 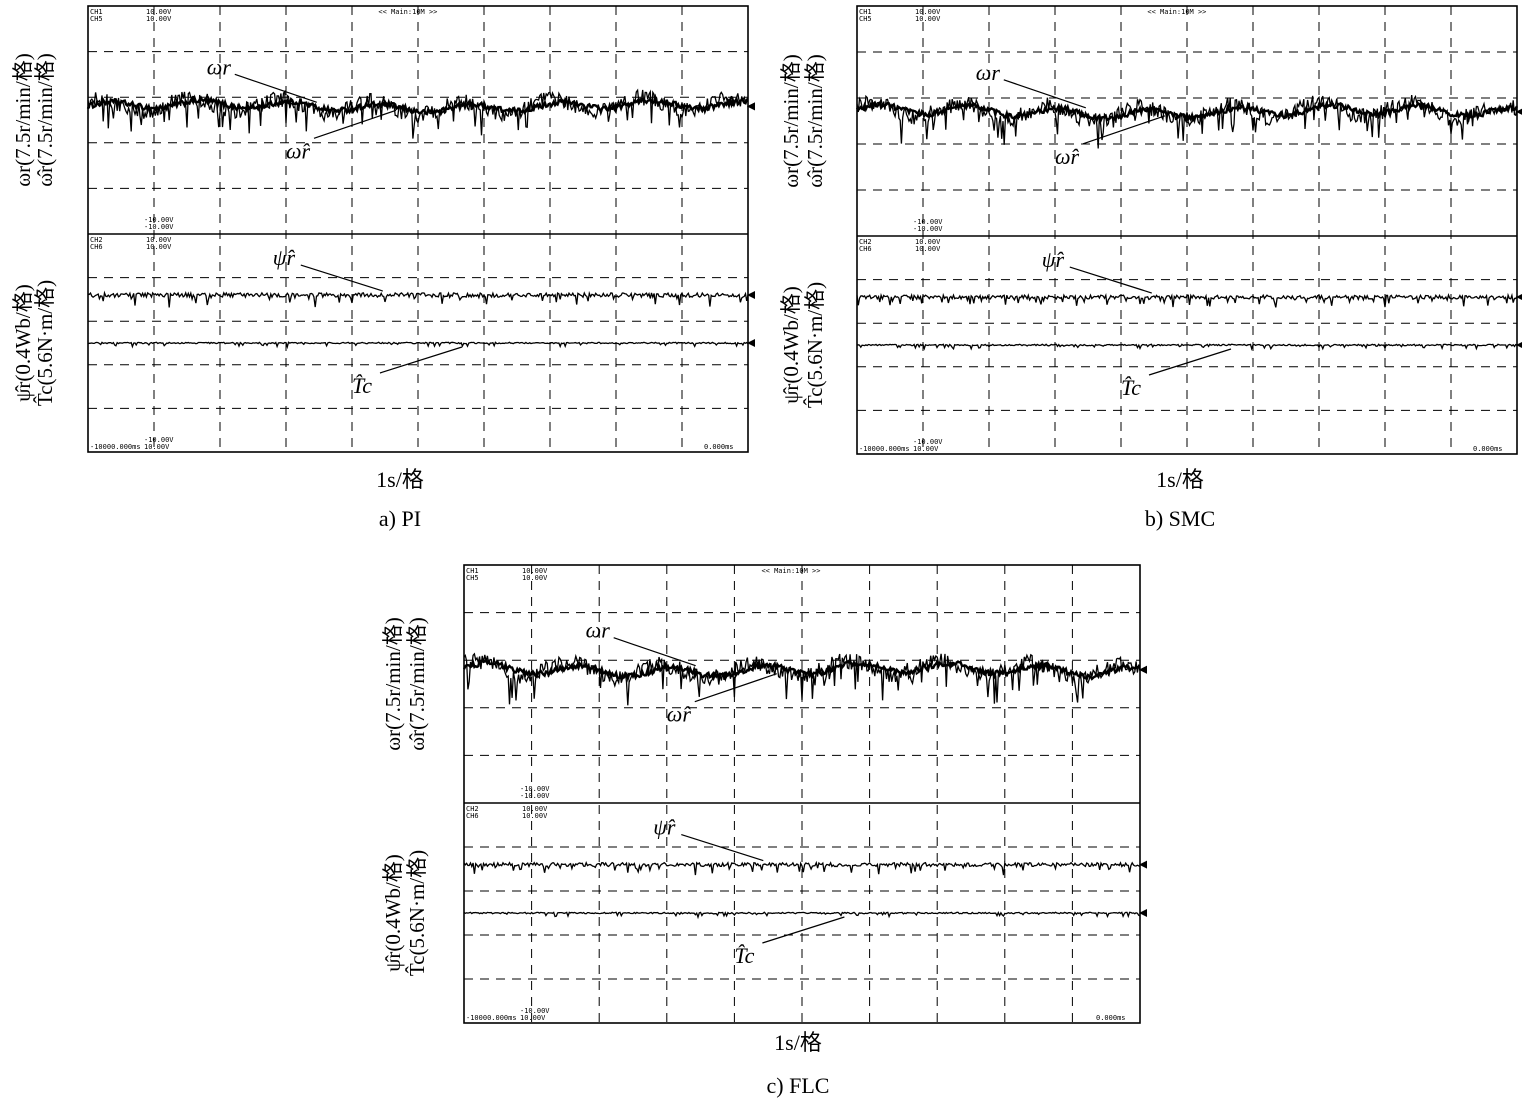 I want to click on chart-caption: b) SMC, so click(x=1180, y=518).